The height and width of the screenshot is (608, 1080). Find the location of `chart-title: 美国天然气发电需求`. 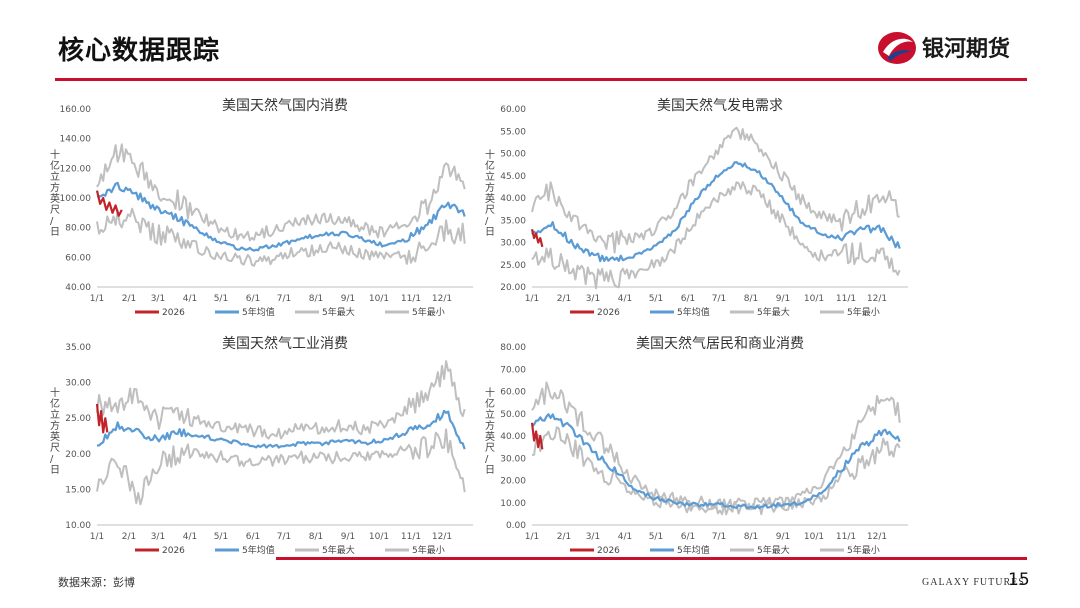

chart-title: 美国天然气发电需求 is located at coordinates (720, 105).